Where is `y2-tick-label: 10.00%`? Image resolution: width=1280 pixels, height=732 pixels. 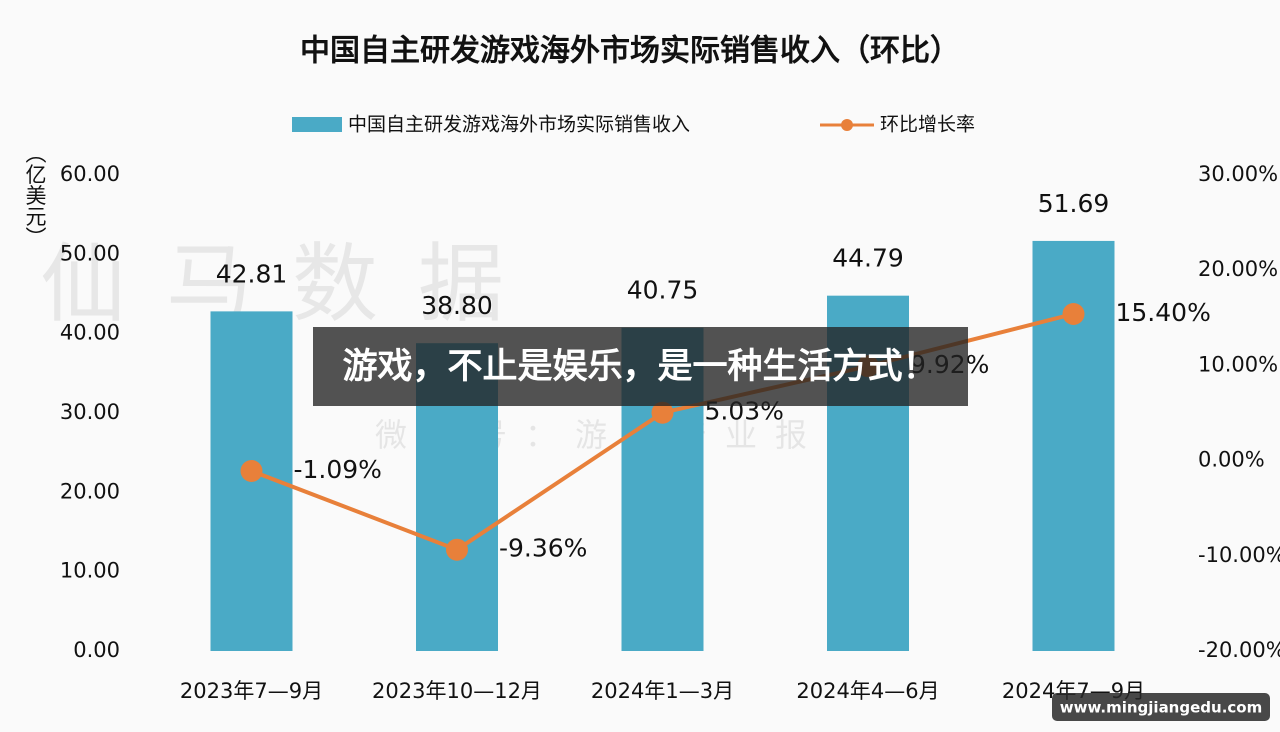 y2-tick-label: 10.00% is located at coordinates (1238, 364).